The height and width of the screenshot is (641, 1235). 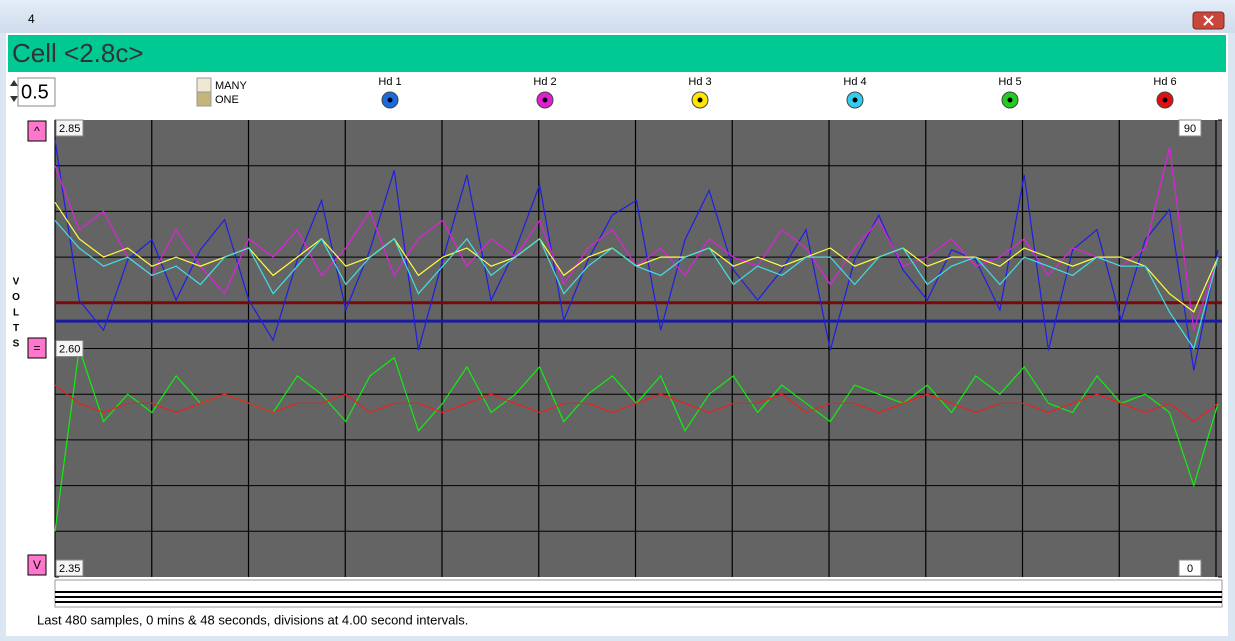 I want to click on head-label: Hd 3, so click(x=699, y=82).